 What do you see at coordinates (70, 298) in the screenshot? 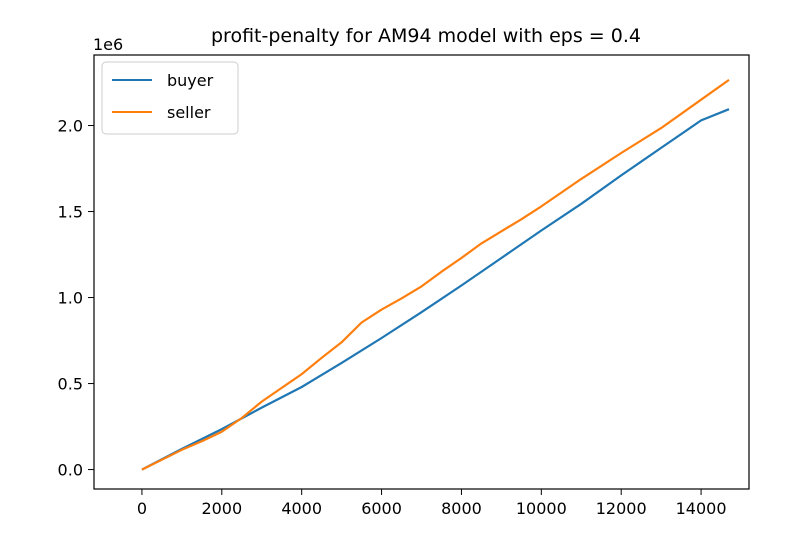
I see `y-tick-label: 1.0` at bounding box center [70, 298].